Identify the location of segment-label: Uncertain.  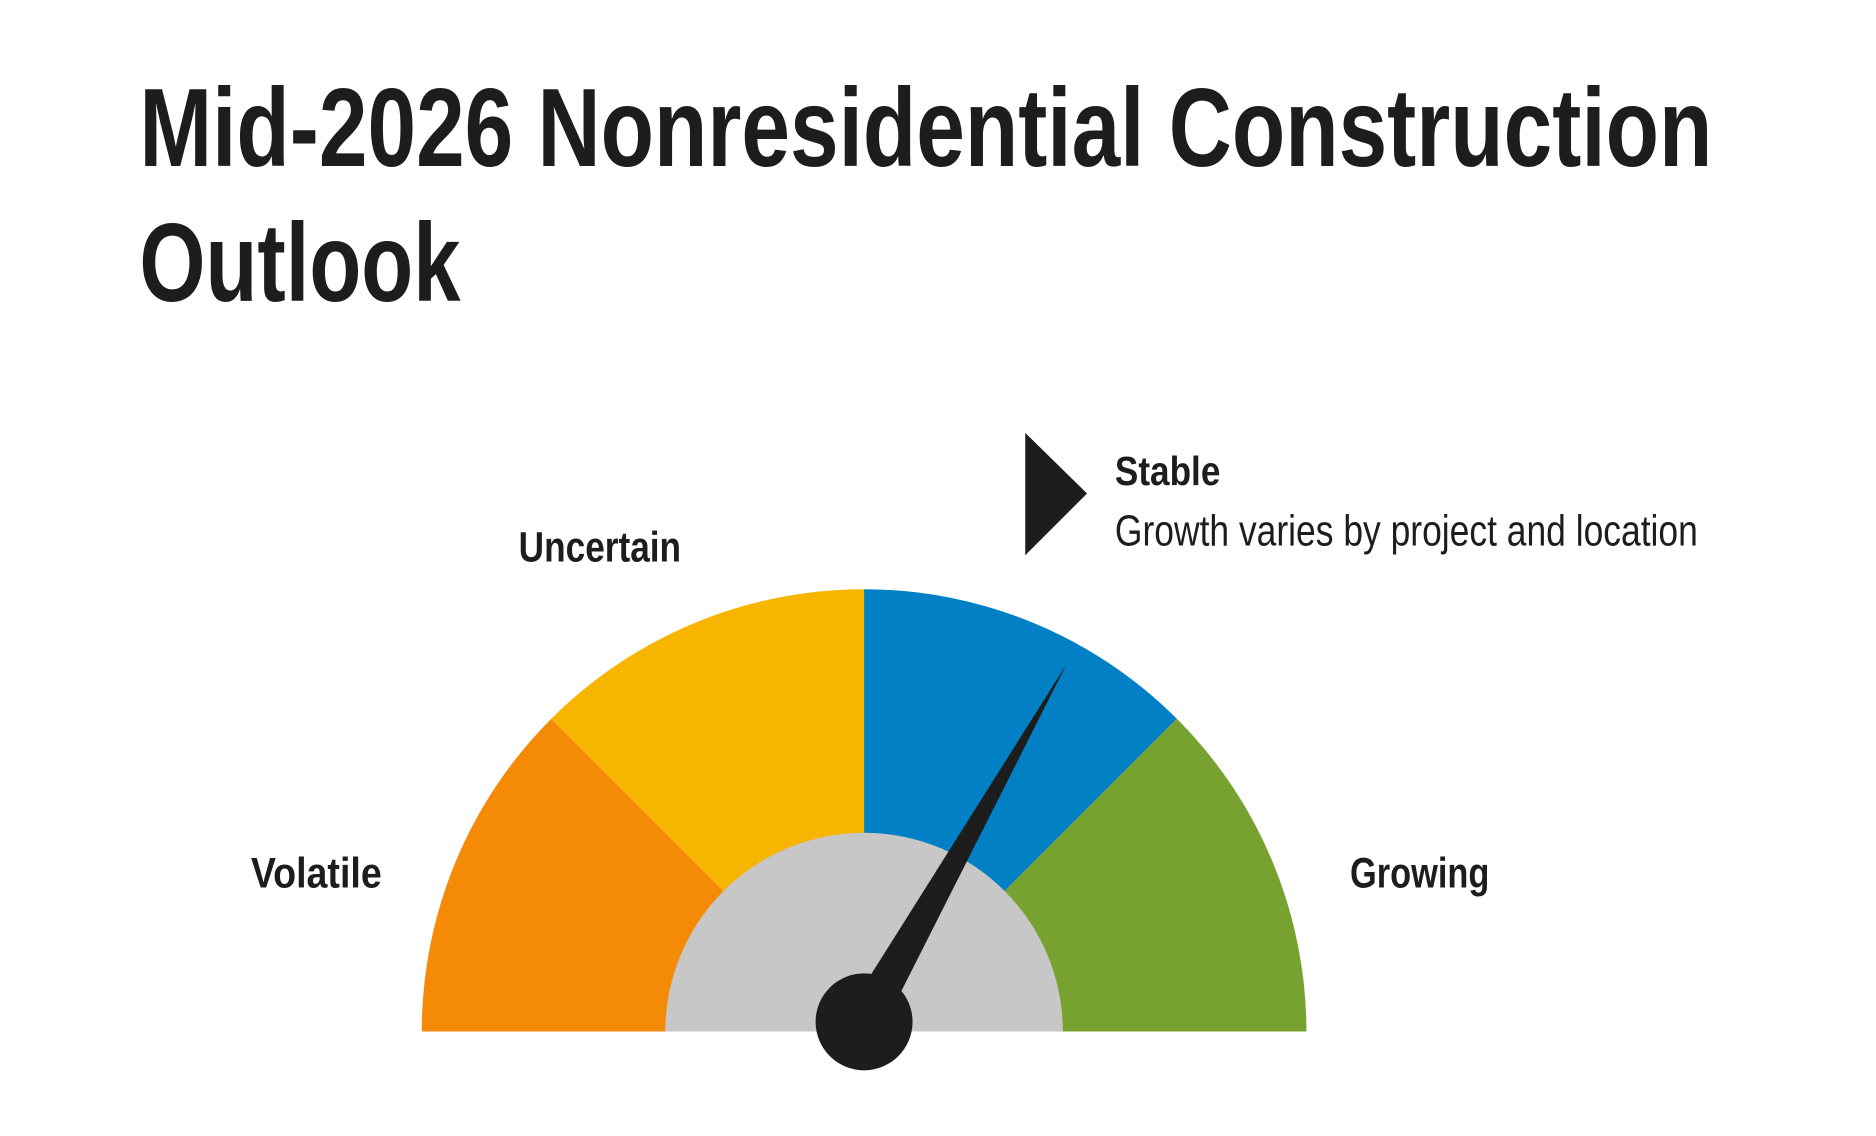
(600, 546).